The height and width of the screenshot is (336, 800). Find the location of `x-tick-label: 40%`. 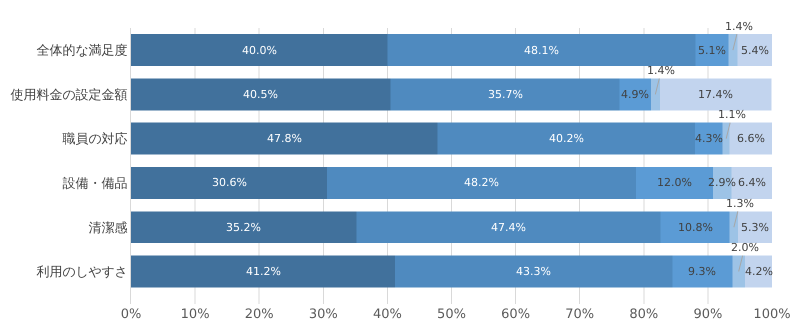

x-tick-label: 40% is located at coordinates (387, 314).